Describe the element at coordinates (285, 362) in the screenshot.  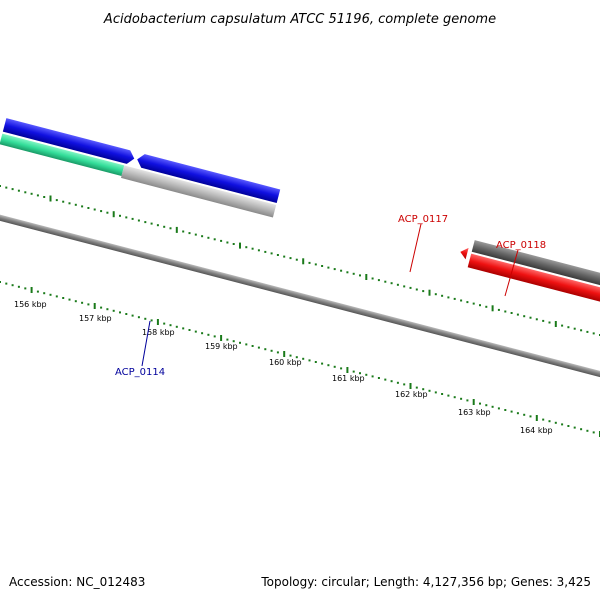
I see `tick-label: 160 kbp` at that location.